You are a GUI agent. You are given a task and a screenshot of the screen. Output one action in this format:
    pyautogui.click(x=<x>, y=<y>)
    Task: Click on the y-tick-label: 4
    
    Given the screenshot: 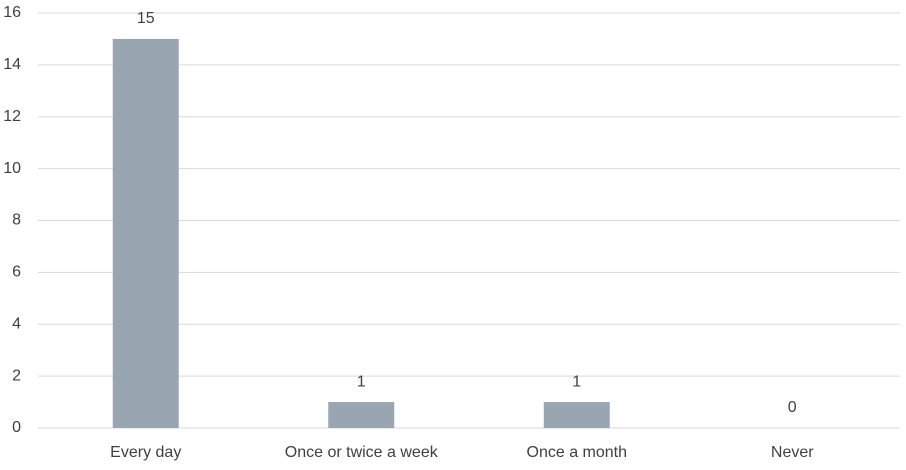 What is the action you would take?
    pyautogui.click(x=16, y=323)
    